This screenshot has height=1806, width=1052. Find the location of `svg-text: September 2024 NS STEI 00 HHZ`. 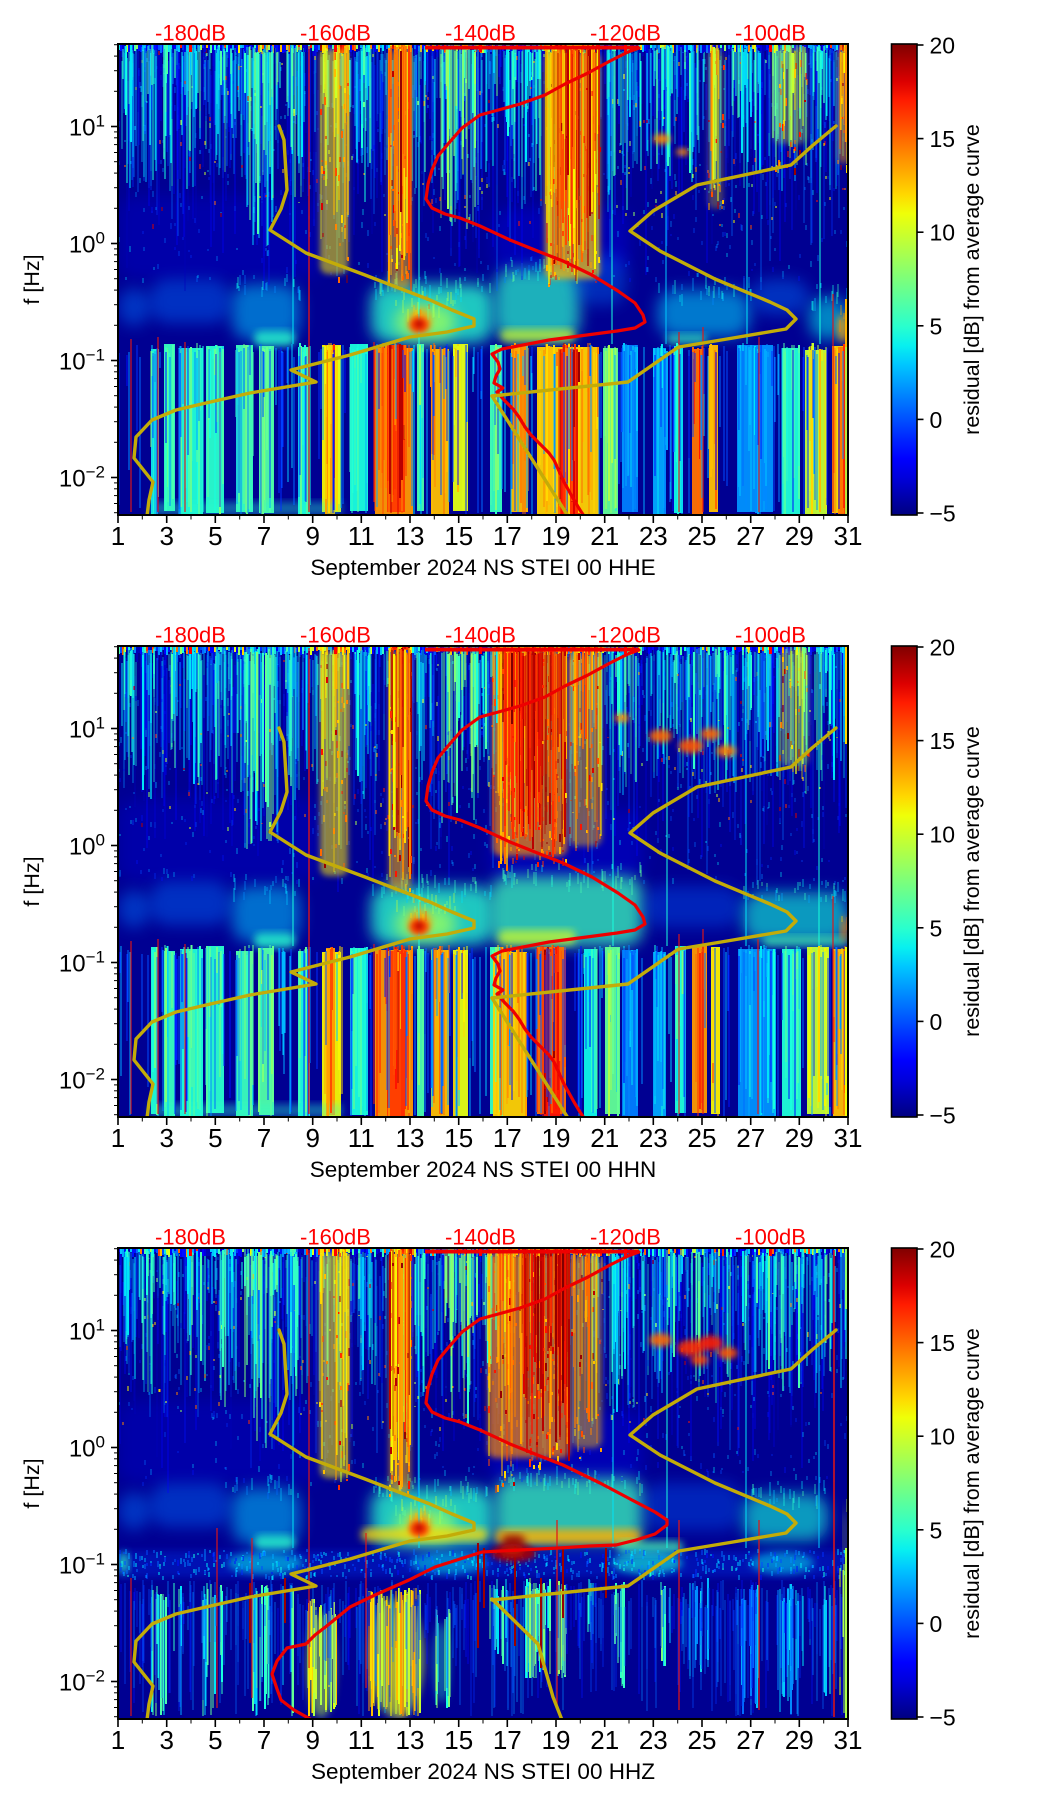

svg-text: September 2024 NS STEI 00 HHZ is located at coordinates (483, 1771).